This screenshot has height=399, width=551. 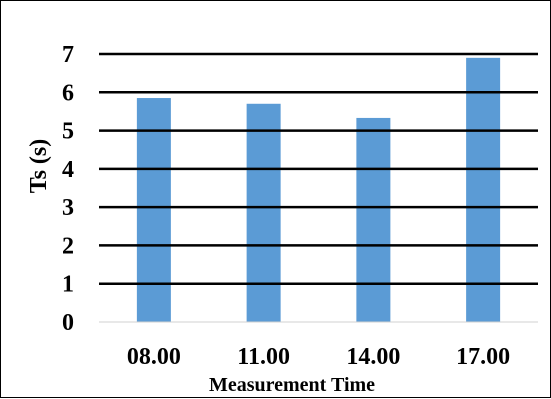 I want to click on y-tick-label: 5, so click(x=68, y=132).